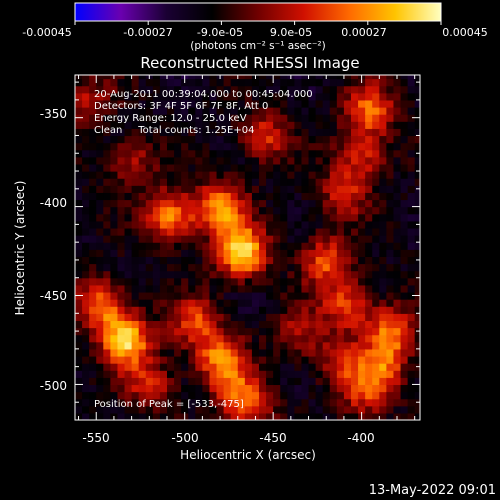 This screenshot has height=500, width=500. Describe the element at coordinates (465, 32) in the screenshot. I see `colorbar-tick-label: 0.00045` at that location.